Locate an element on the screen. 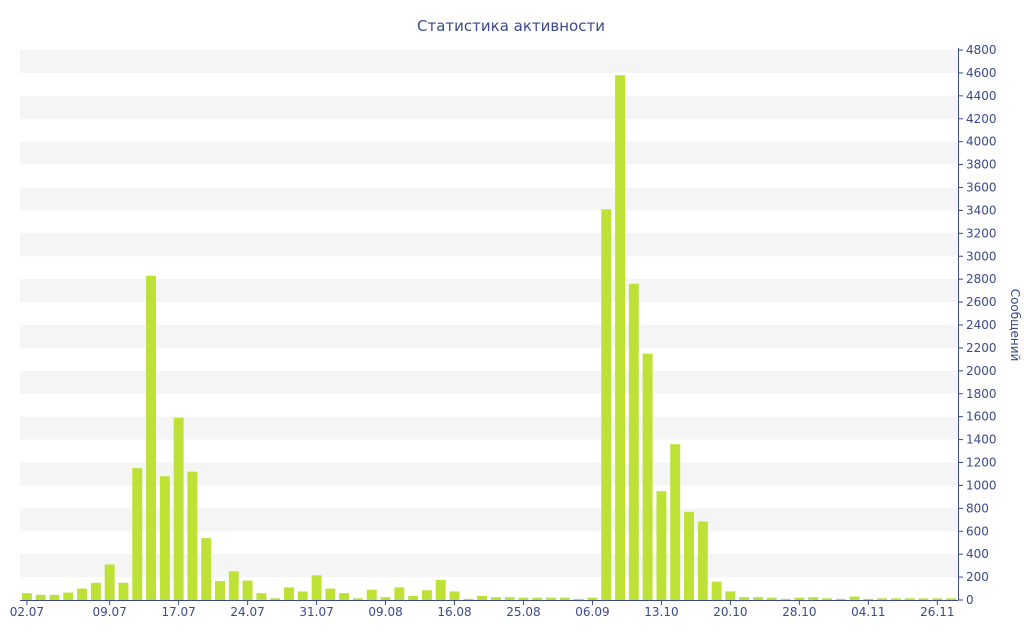  y-tick-label: 2800 is located at coordinates (981, 279).